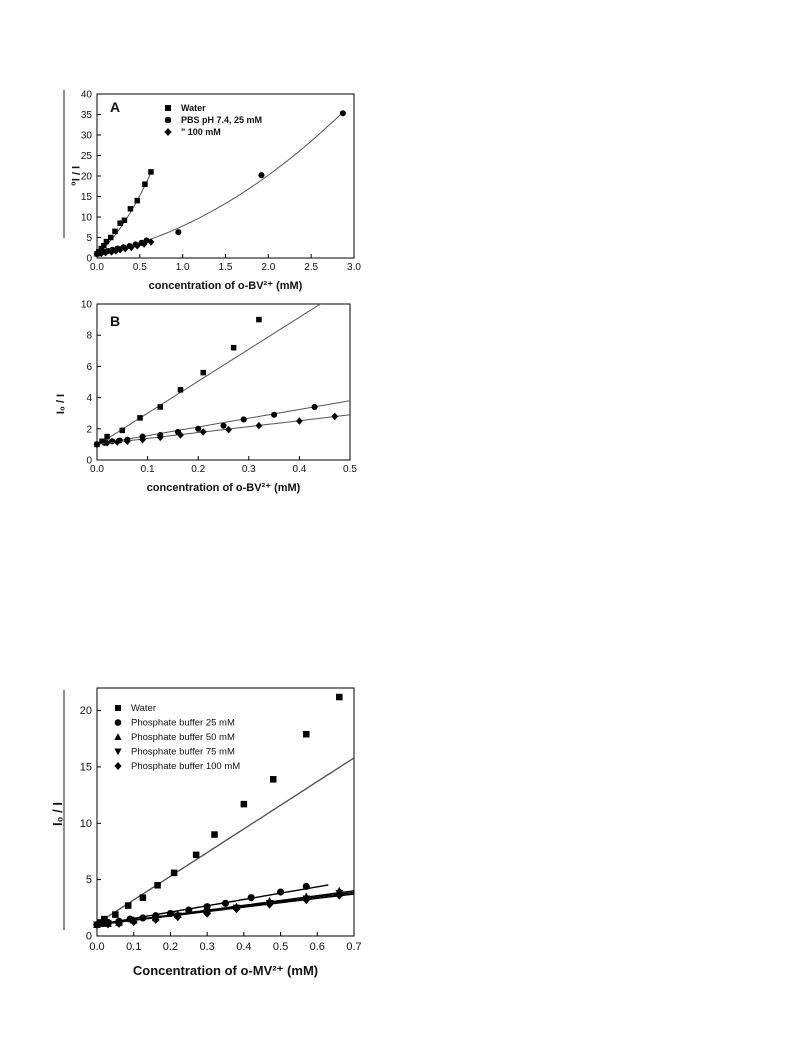 This screenshot has height=1057, width=793. Describe the element at coordinates (317, 947) in the screenshot. I see `x-tick-label: 0.6` at that location.